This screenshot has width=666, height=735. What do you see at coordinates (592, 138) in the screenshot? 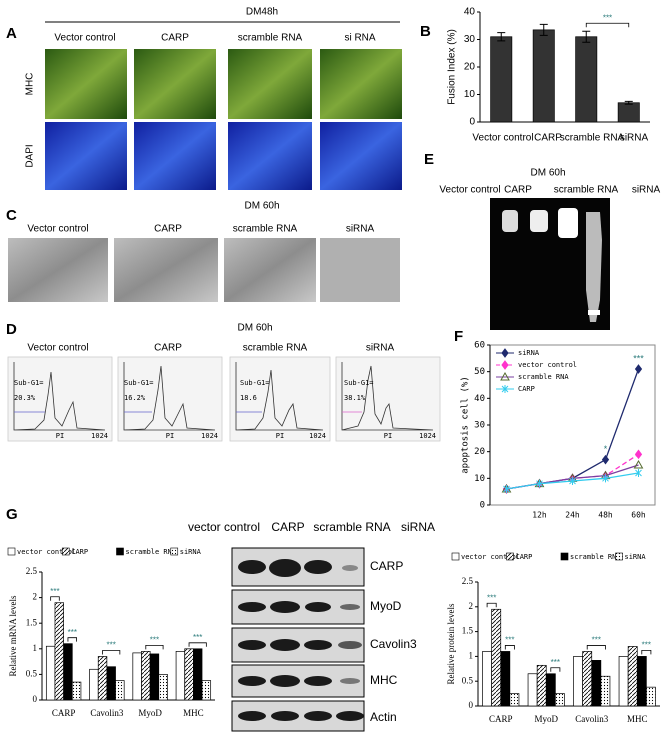
I see `x-tick-label: scramble RNA` at bounding box center [592, 138].